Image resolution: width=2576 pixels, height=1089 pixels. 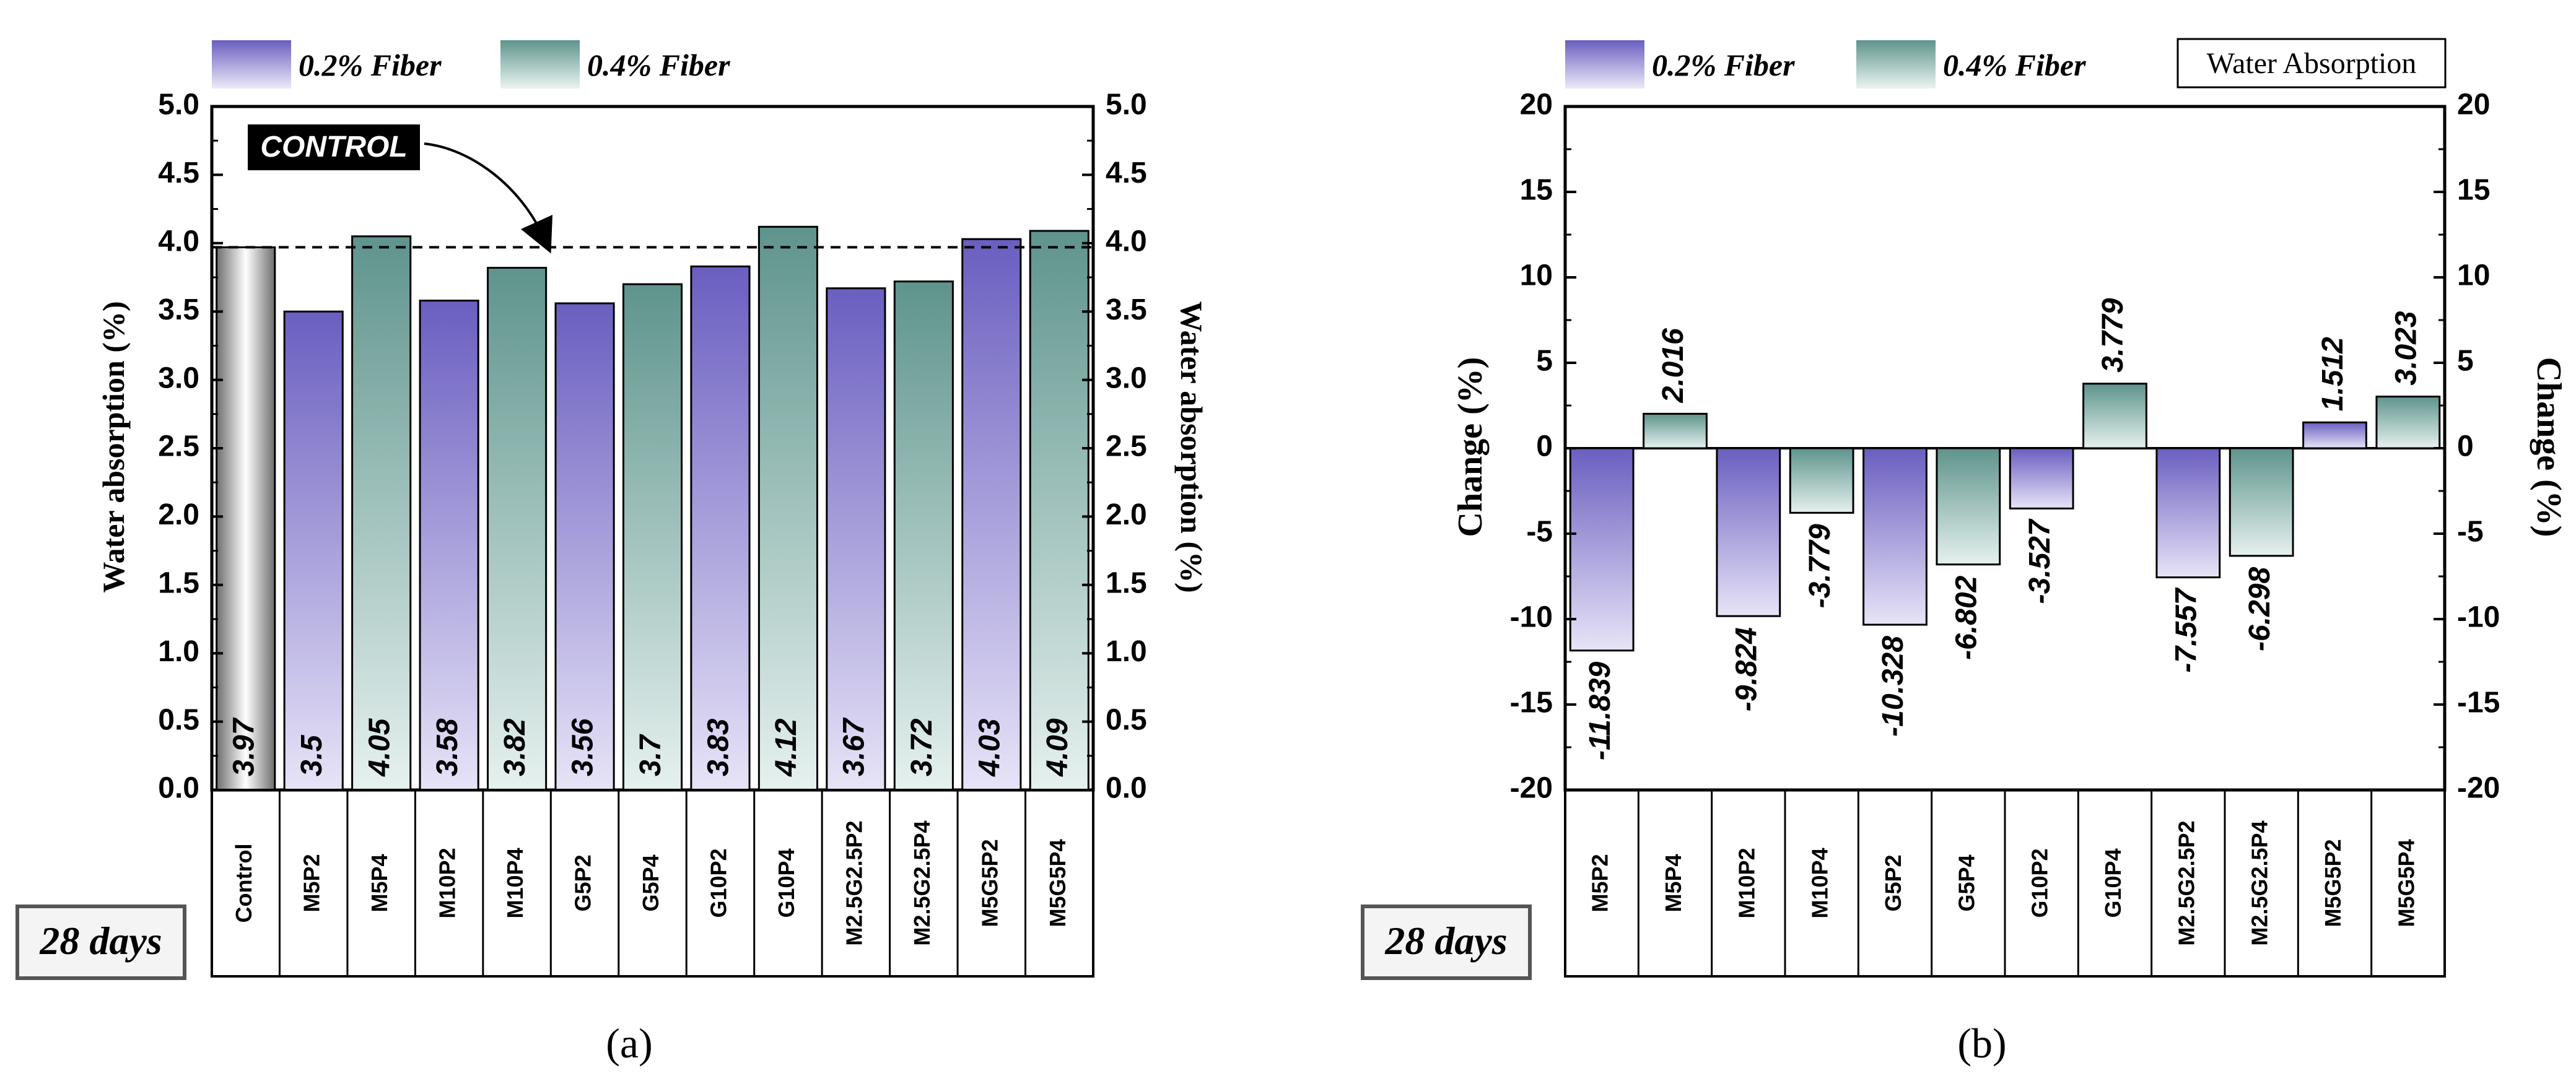 What do you see at coordinates (718, 747) in the screenshot?
I see `data-label-a-g10p2: 3.83` at bounding box center [718, 747].